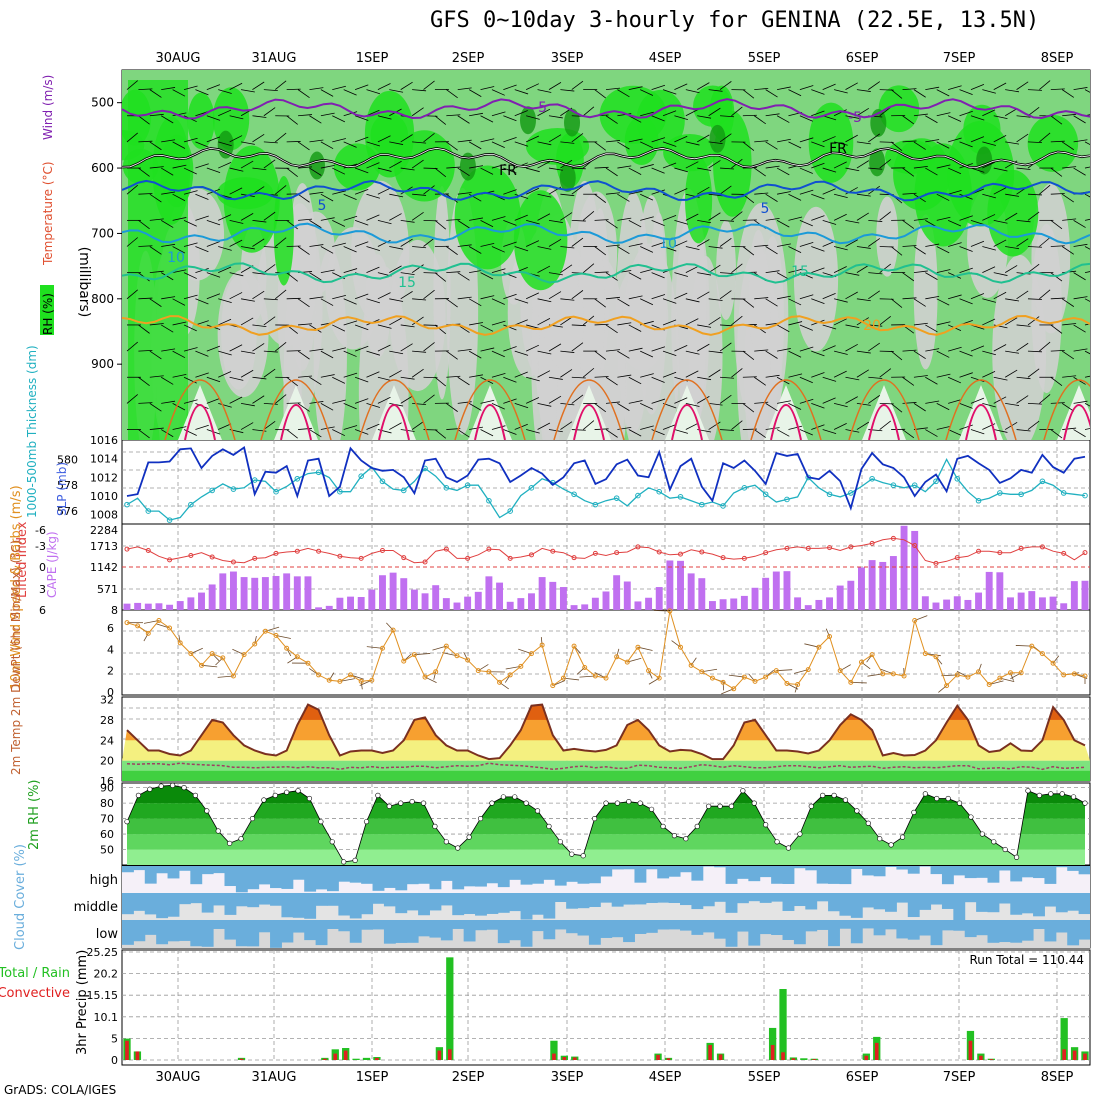 This screenshot has width=1100, height=1100. What do you see at coordinates (40, 530) in the screenshot?
I see `li-tick-label: -6` at bounding box center [40, 530].